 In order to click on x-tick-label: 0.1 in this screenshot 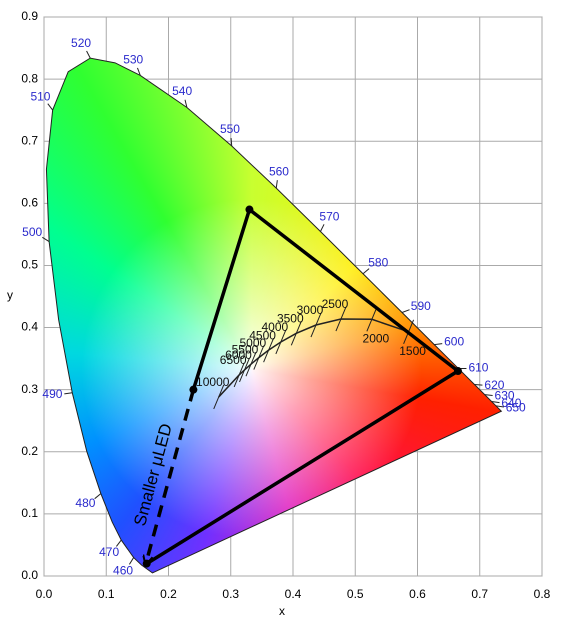, I will do `click(106, 594)`.